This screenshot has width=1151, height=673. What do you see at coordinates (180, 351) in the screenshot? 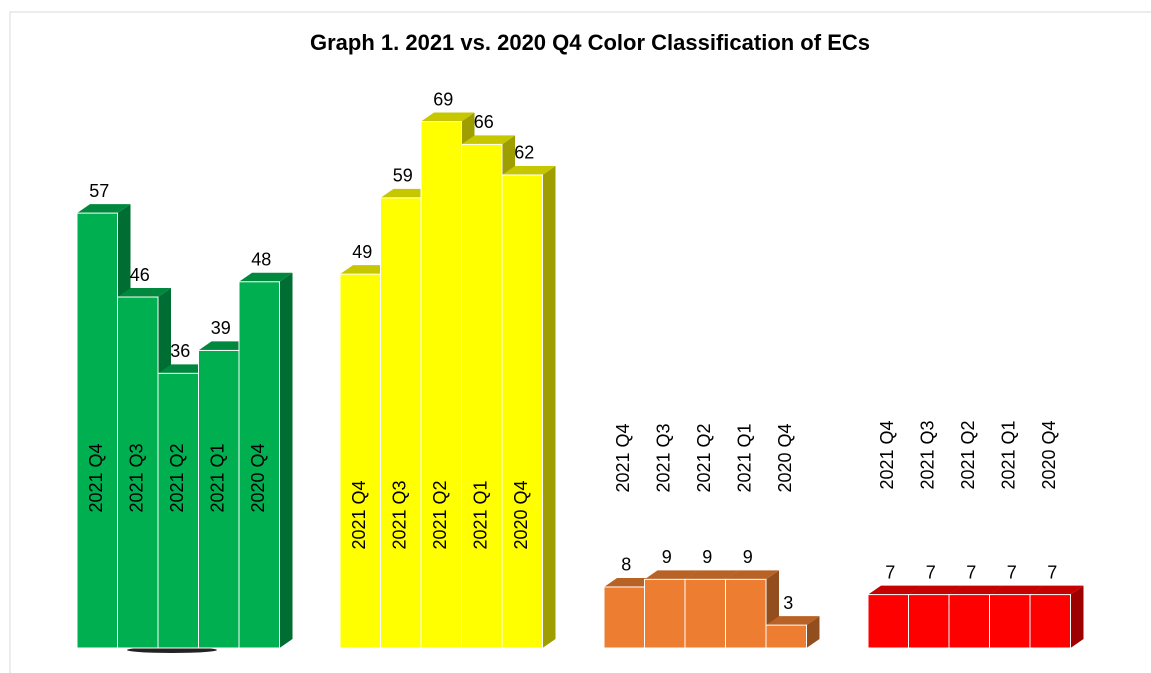
I see `value-label: 36` at bounding box center [180, 351].